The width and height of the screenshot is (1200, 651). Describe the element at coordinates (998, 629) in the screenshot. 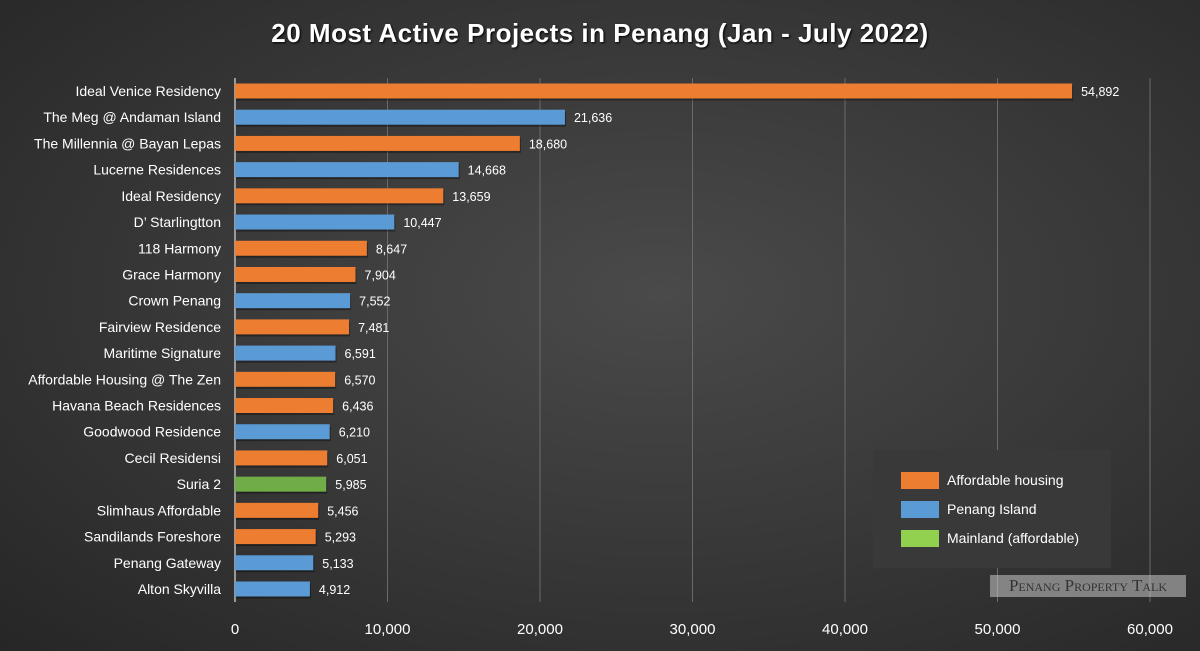

I see `x-tick-label: 50,000` at that location.